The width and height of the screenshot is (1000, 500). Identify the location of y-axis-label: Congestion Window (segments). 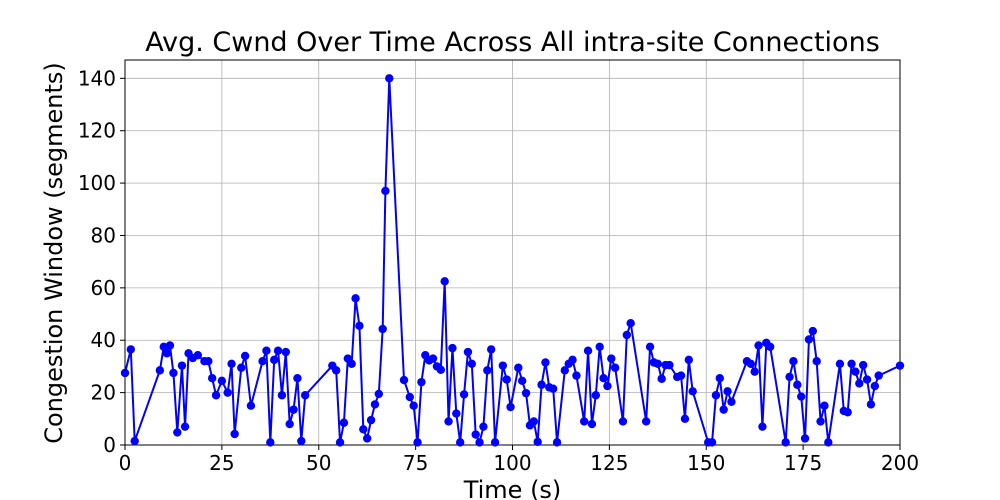
(54, 253).